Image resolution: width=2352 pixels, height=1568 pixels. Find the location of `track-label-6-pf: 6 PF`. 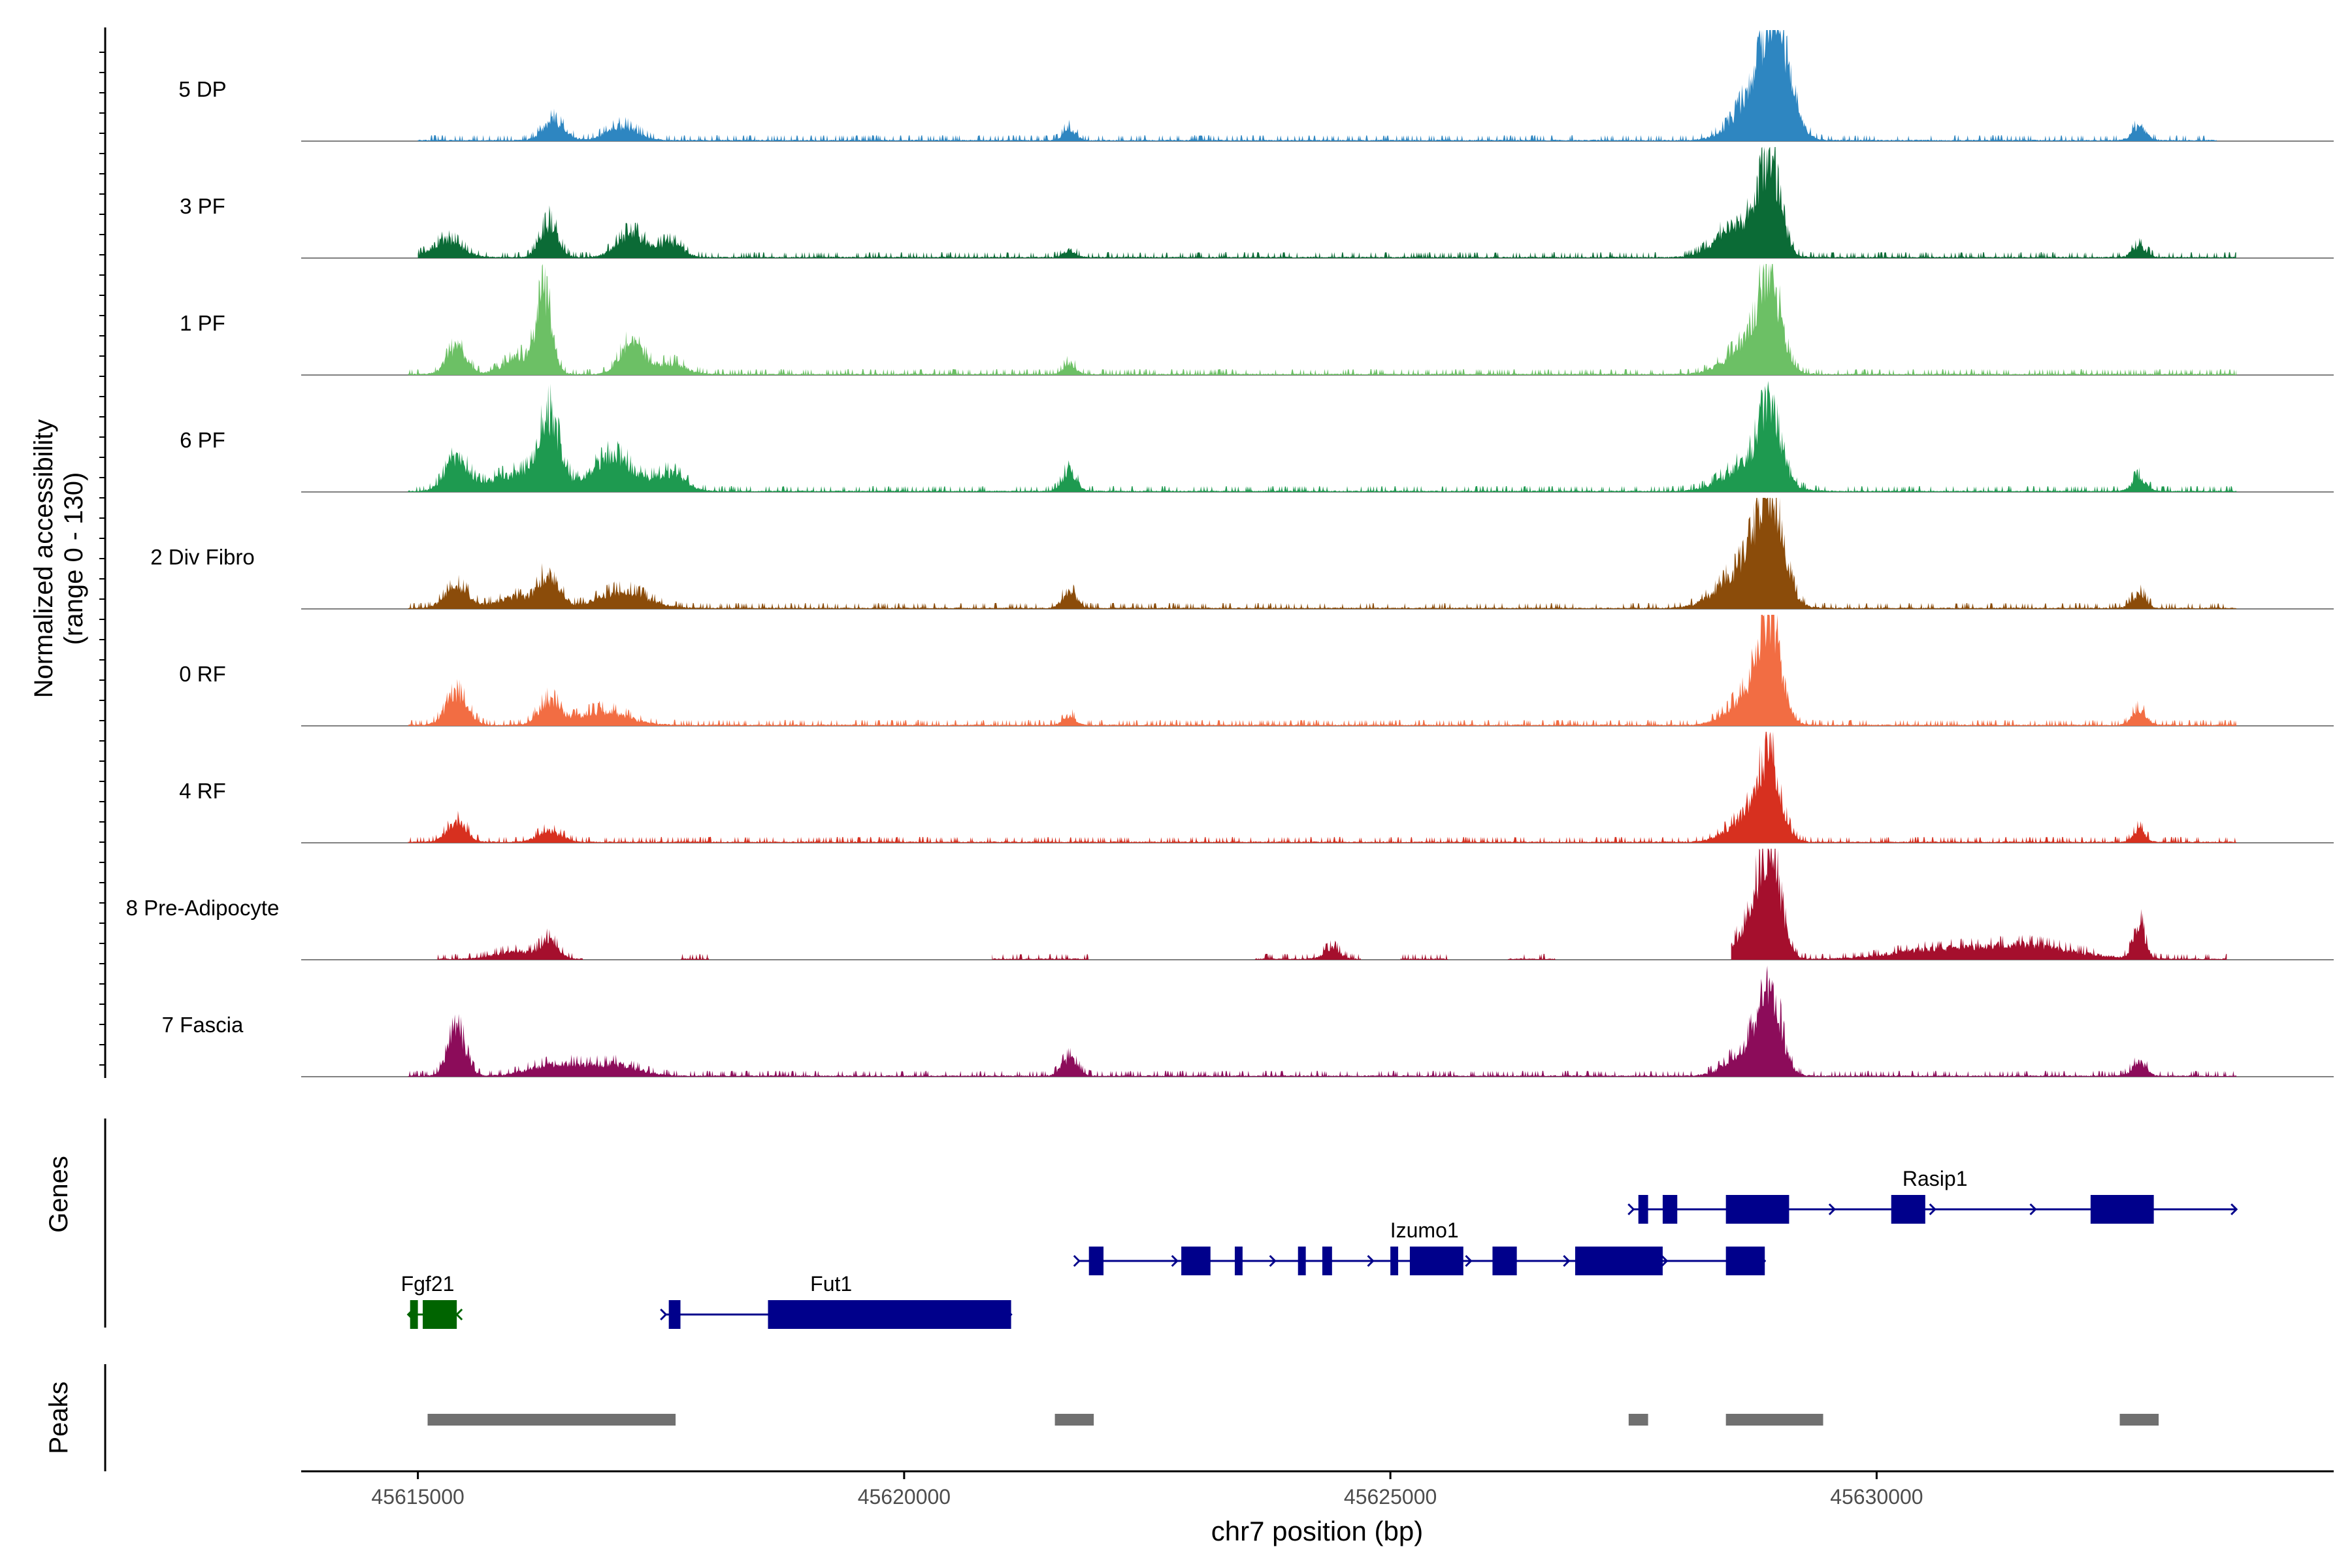

track-label-6-pf: 6 PF is located at coordinates (202, 440).